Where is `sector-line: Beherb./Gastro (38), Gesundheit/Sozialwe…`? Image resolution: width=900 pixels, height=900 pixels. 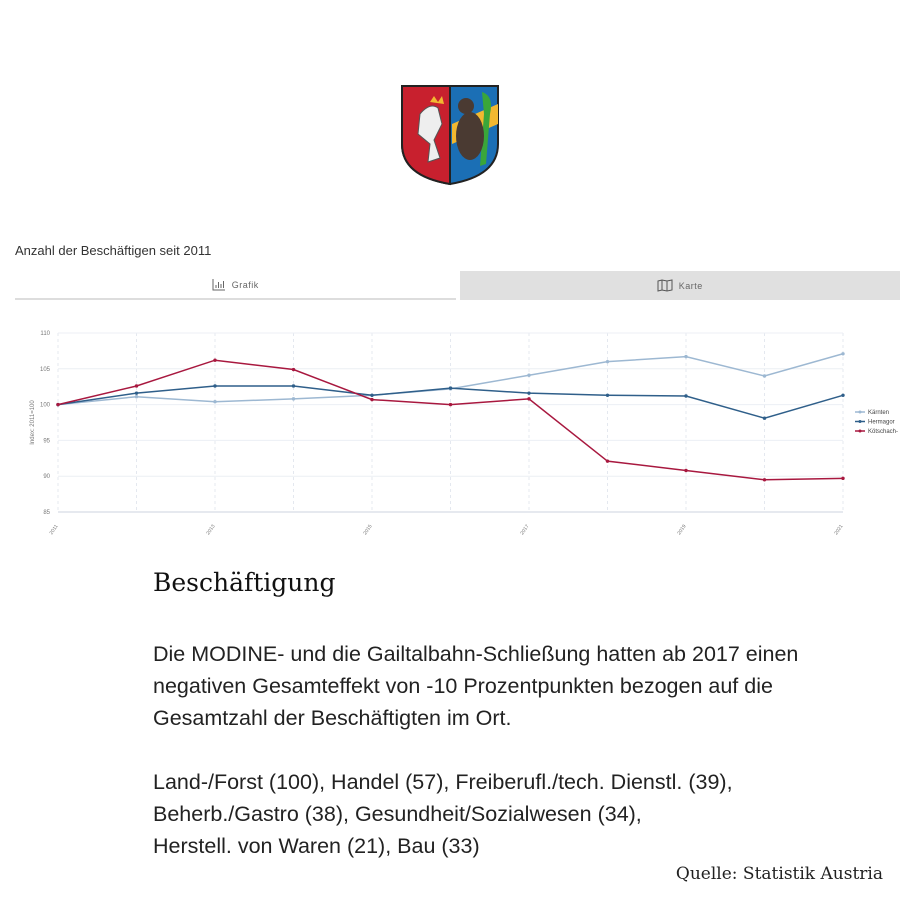 sector-line: Beherb./Gastro (38), Gesundheit/Sozialwe… is located at coordinates (397, 814).